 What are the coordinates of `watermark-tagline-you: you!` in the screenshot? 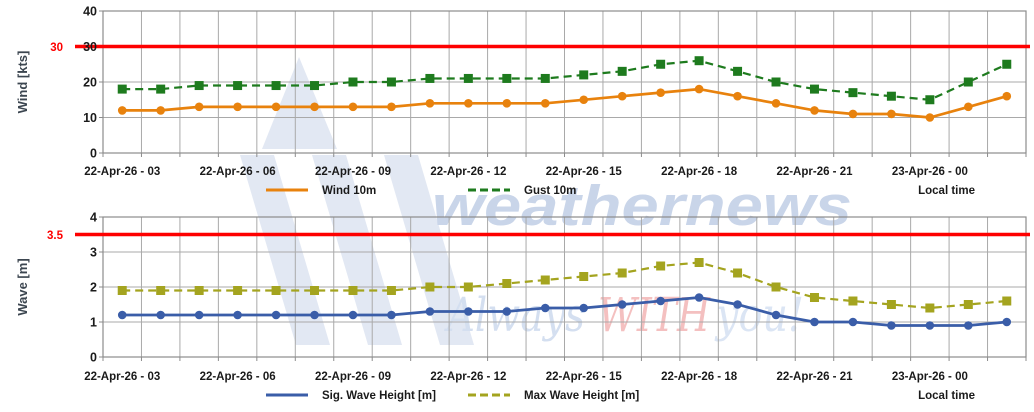 It's located at (759, 315).